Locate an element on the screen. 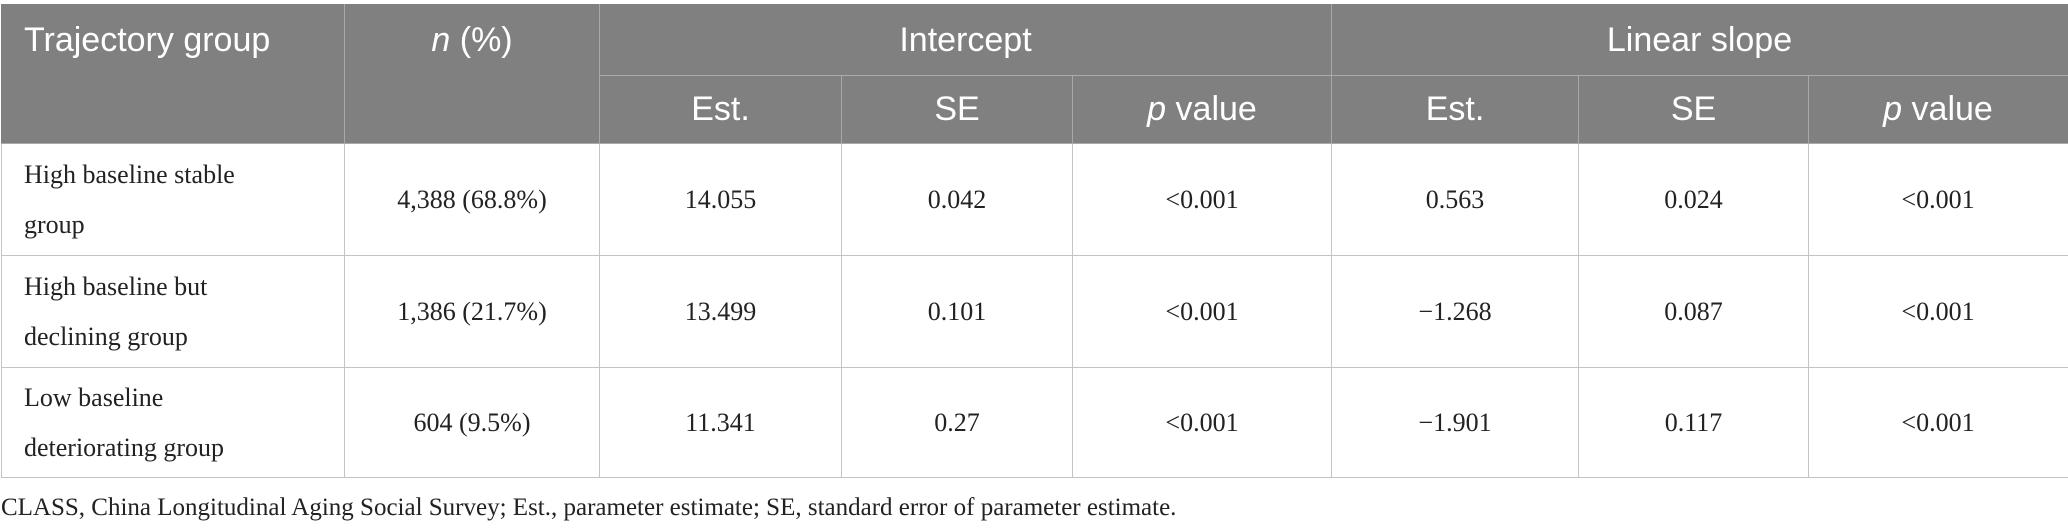 The image size is (2068, 532). header-slope-p-value: p value is located at coordinates (1937, 109).